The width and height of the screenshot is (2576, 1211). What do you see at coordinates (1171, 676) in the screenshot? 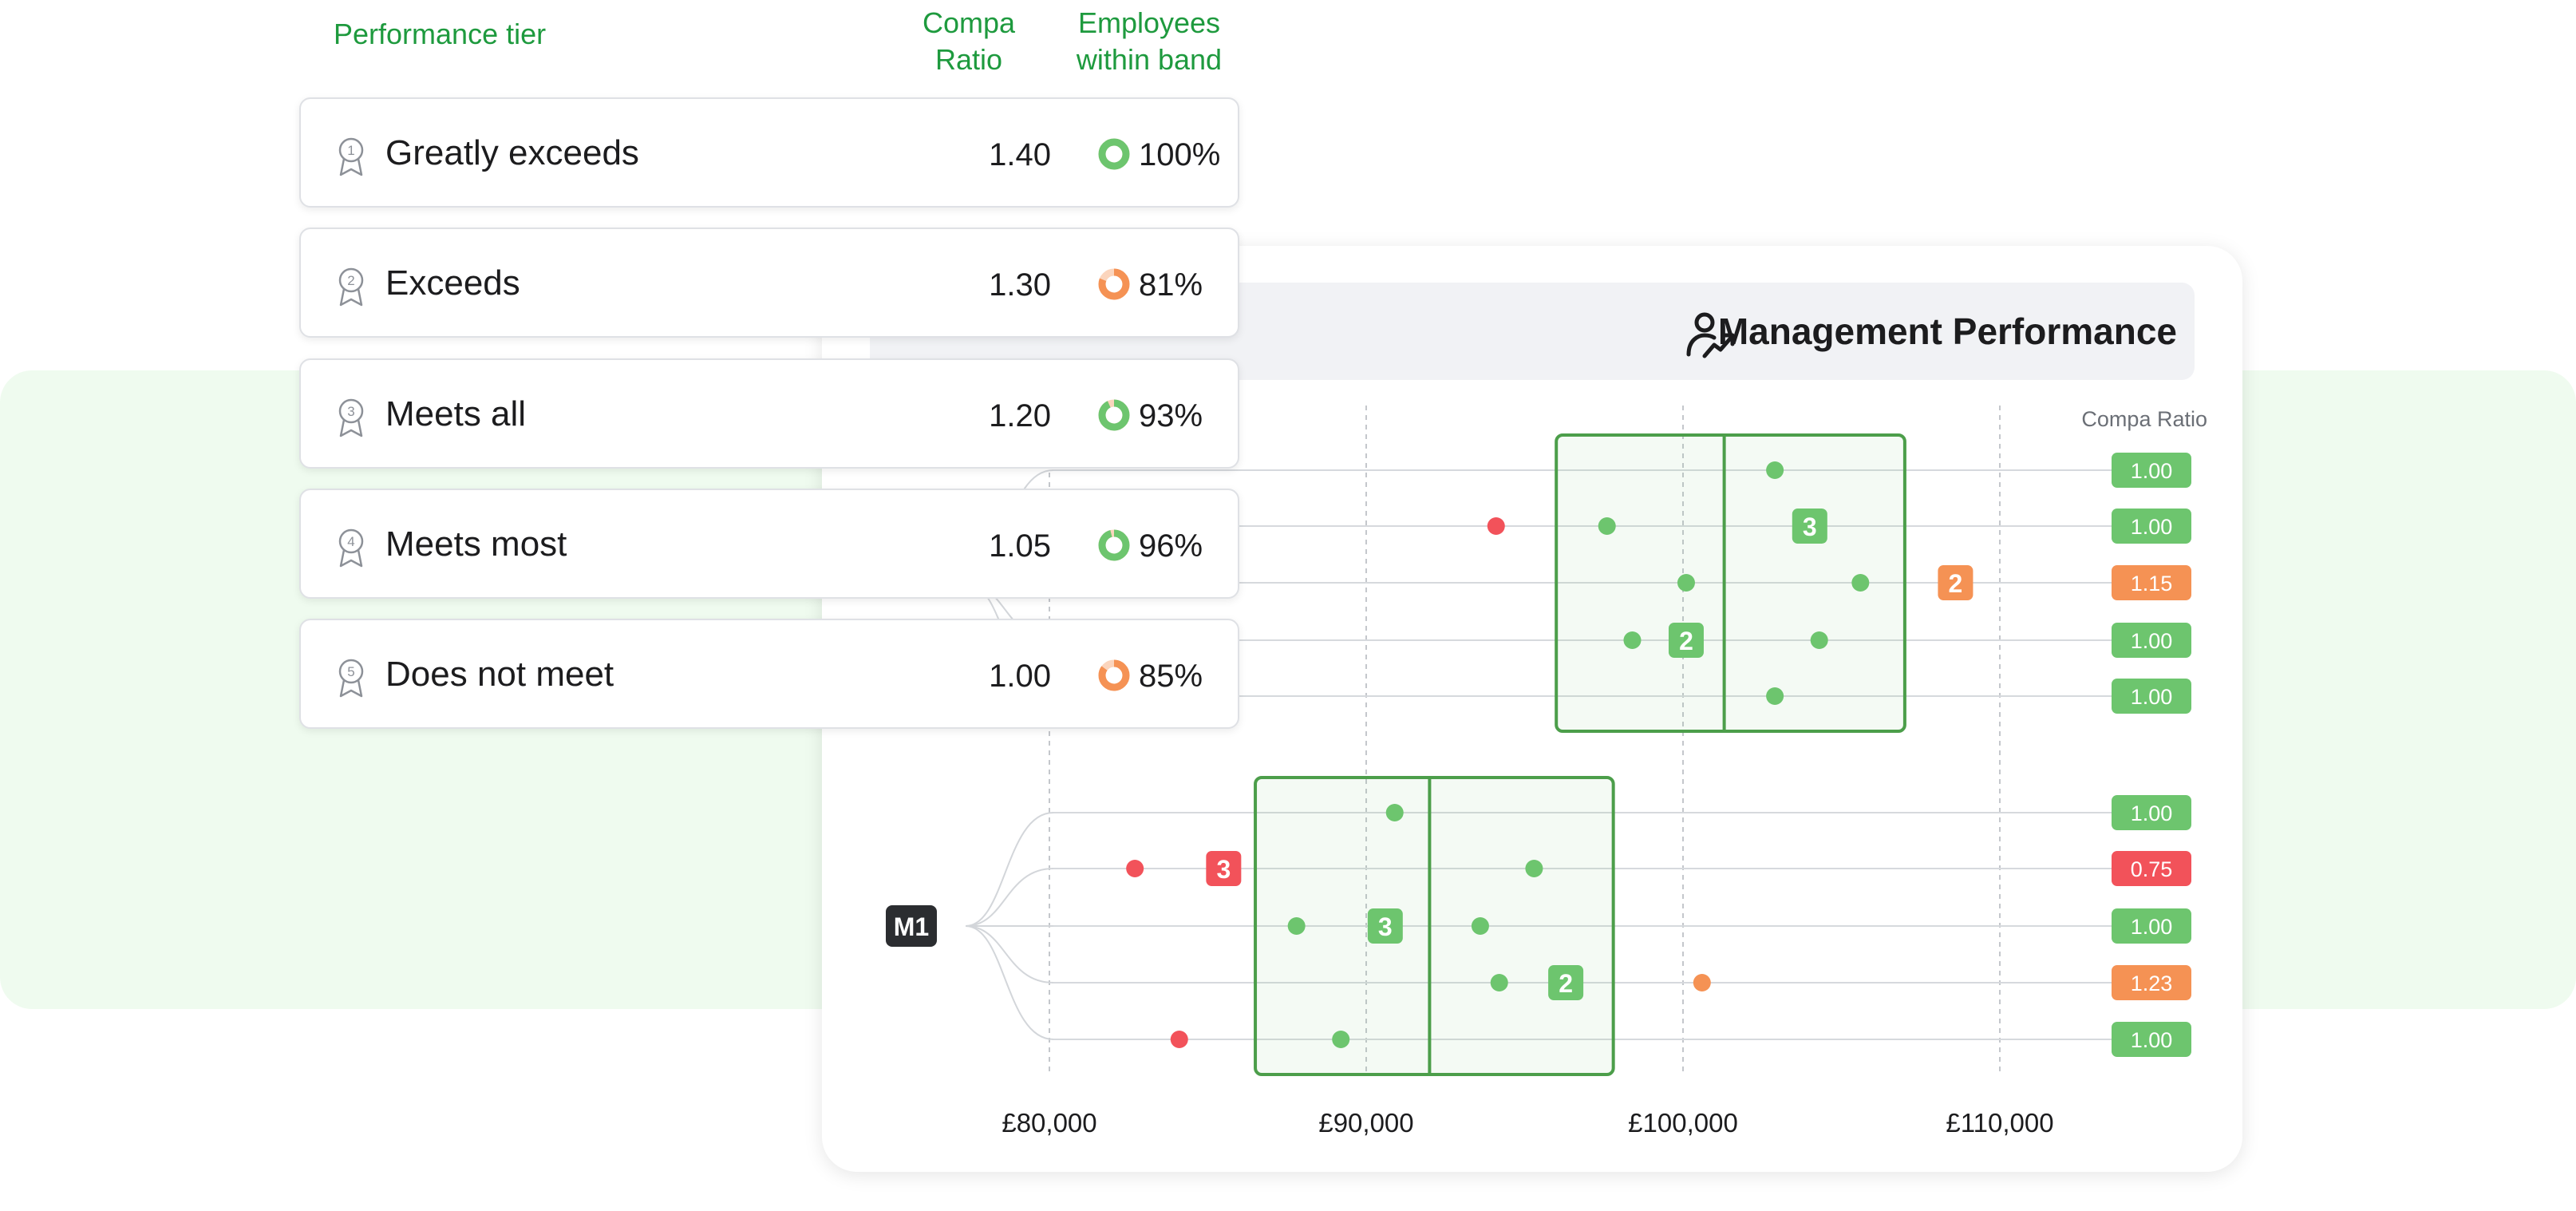
I see `tier-employees-pct: 85%` at bounding box center [1171, 676].